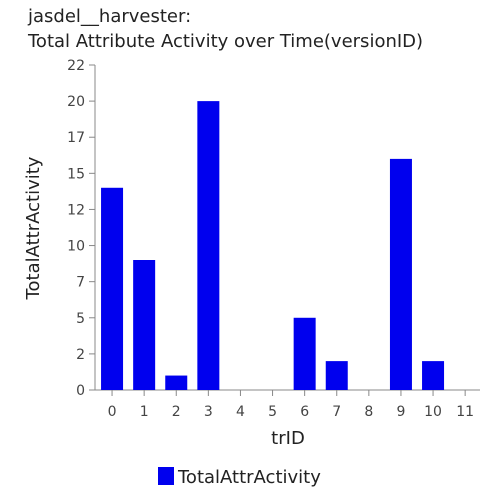 Image resolution: width=500 pixels, height=500 pixels. What do you see at coordinates (76, 247) in the screenshot?
I see `y-tick-label: 10` at bounding box center [76, 247].